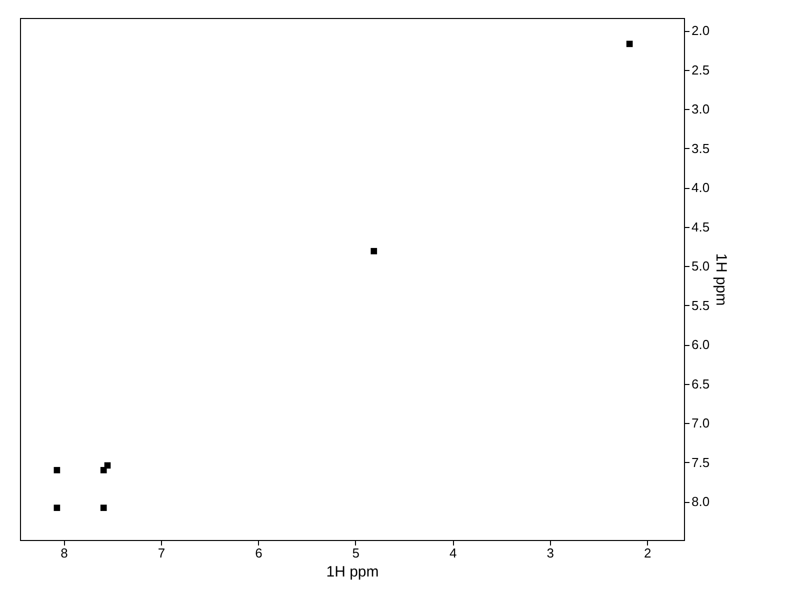 Image resolution: width=792 pixels, height=612 pixels. What do you see at coordinates (162, 553) in the screenshot?
I see `x-tick-label: 7` at bounding box center [162, 553].